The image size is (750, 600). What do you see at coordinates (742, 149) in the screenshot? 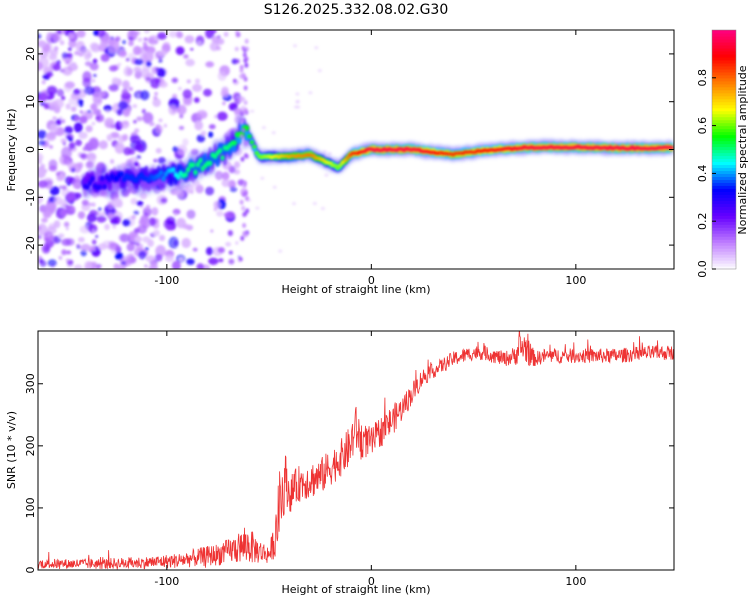
I see `colorbar-label: Normalized spectral amplitude` at bounding box center [742, 149].